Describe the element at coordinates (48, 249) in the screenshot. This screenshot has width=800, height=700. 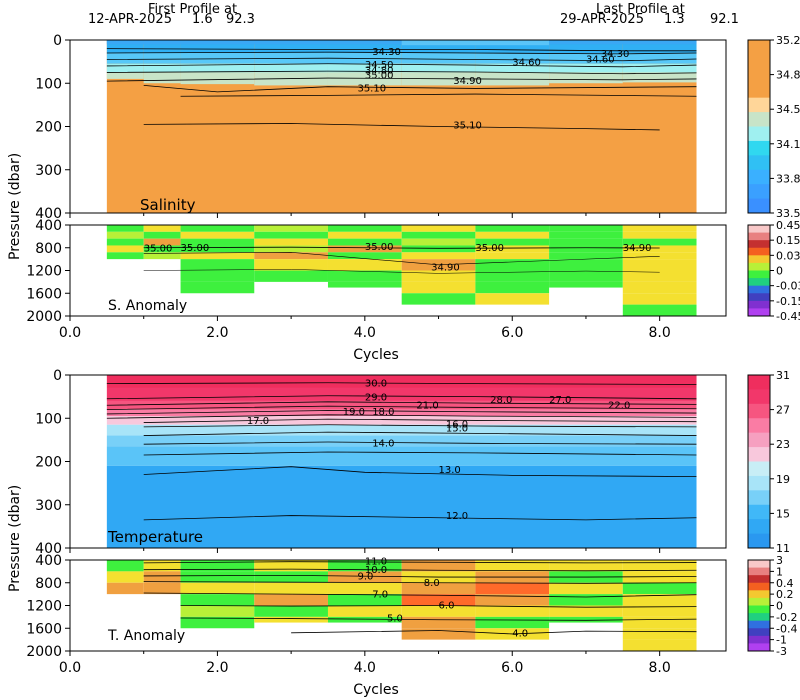
I see `y-tick-label: 800` at that location.